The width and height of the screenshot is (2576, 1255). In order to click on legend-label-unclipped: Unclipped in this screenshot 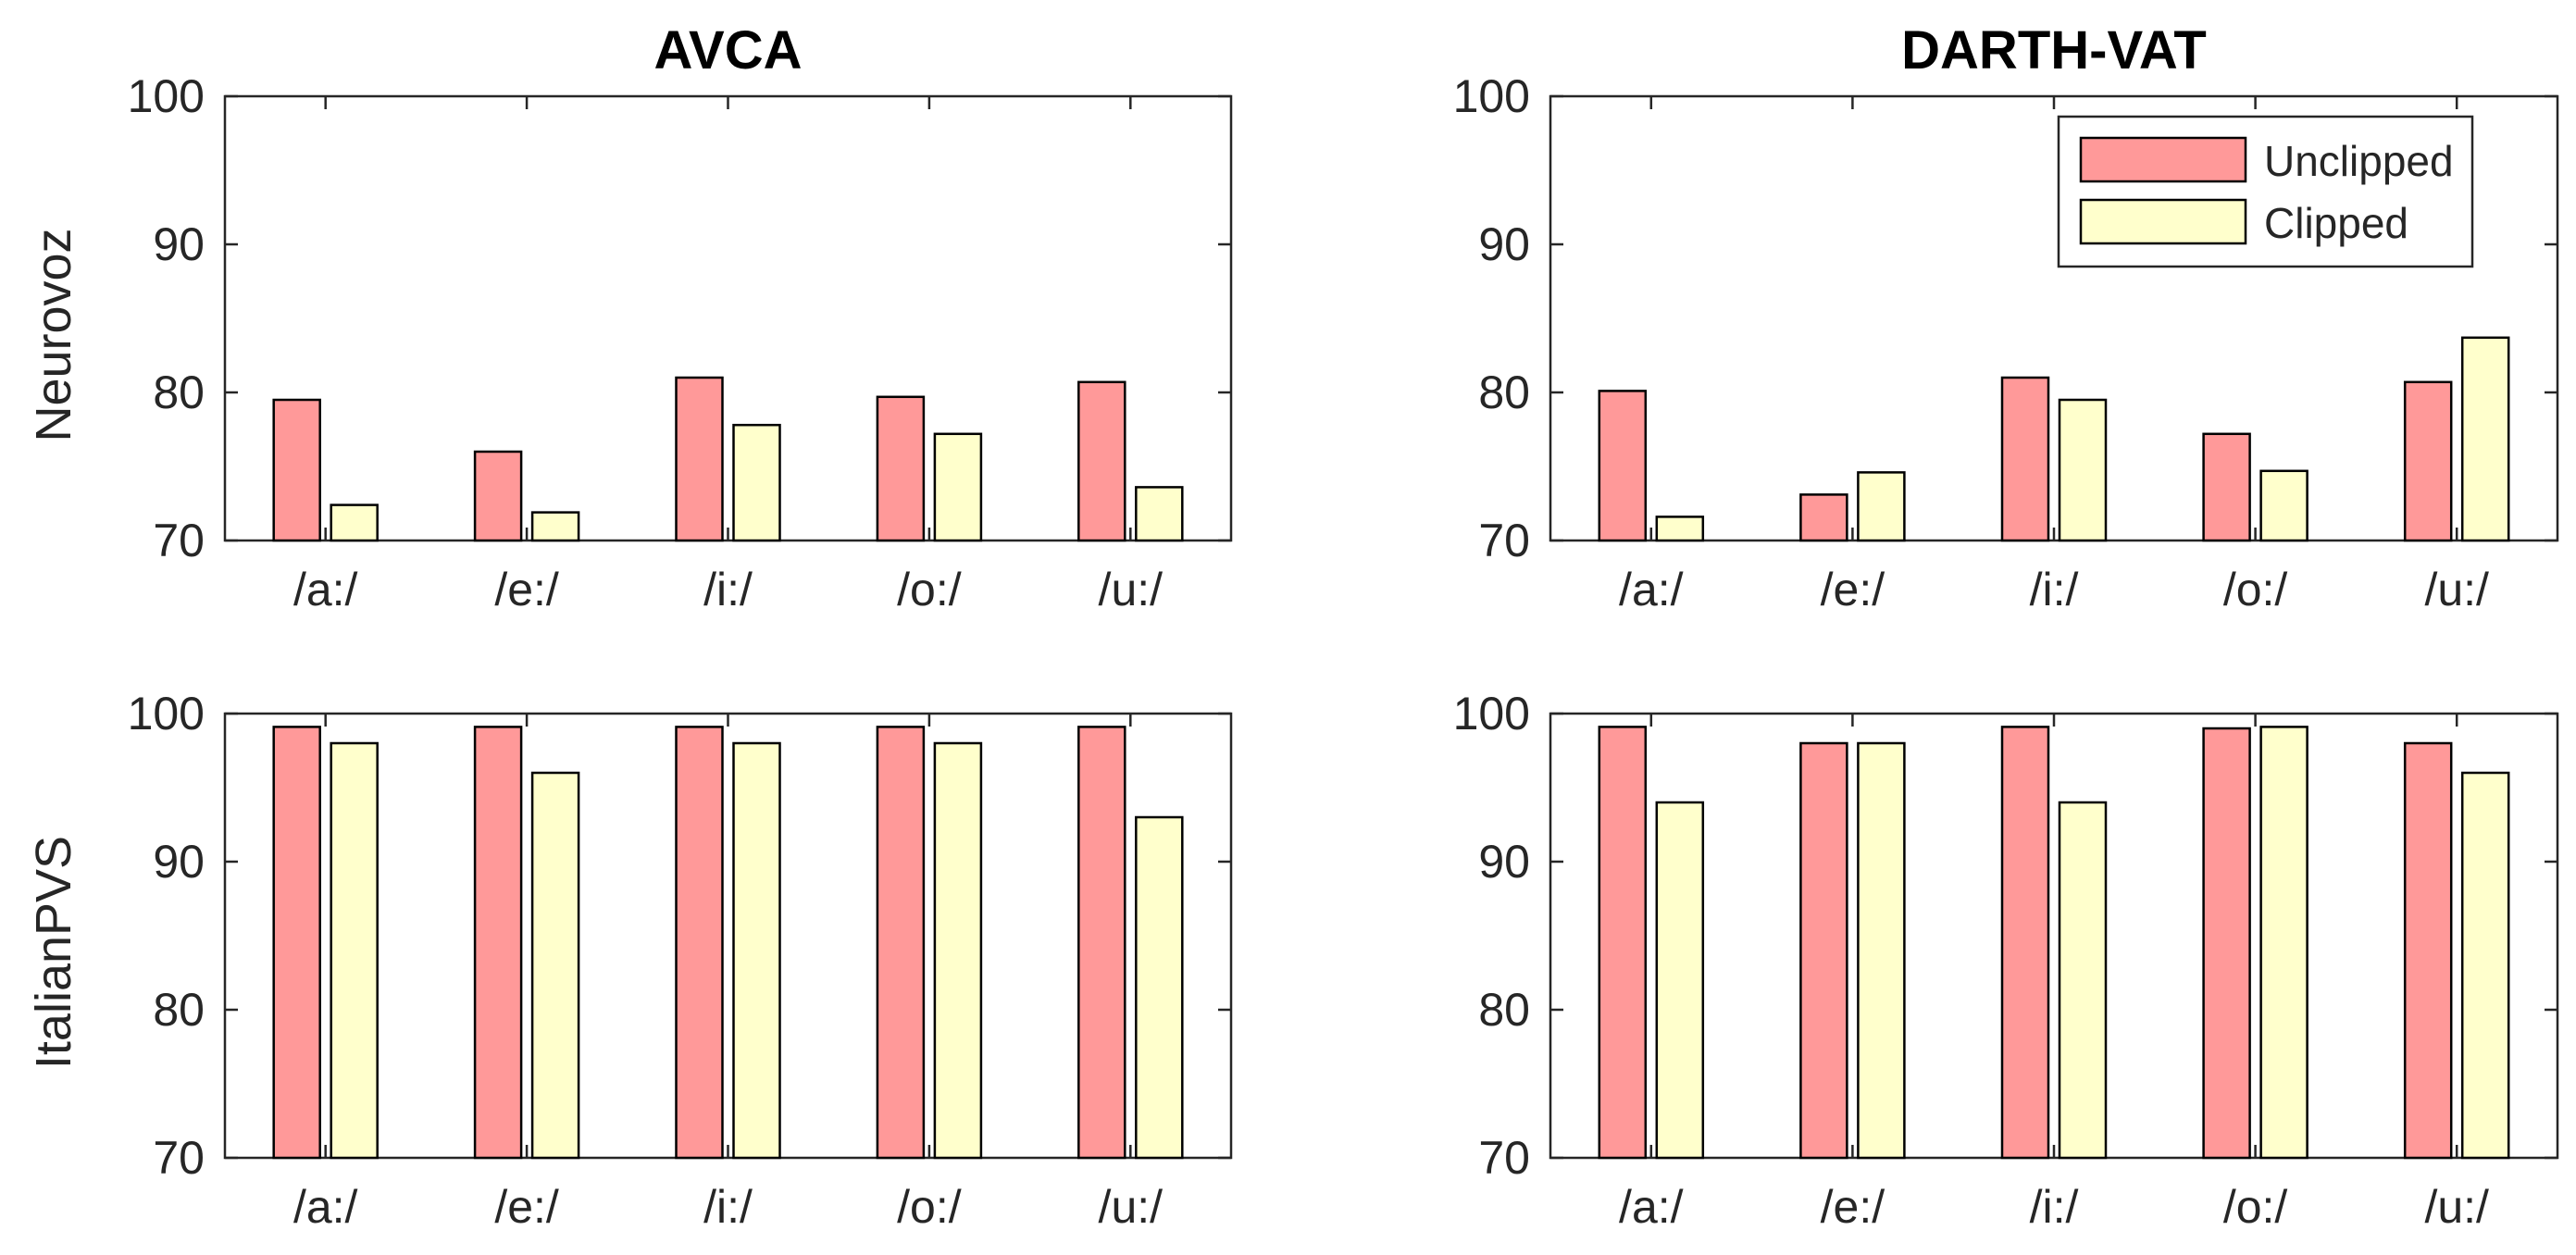, I will do `click(2359, 161)`.